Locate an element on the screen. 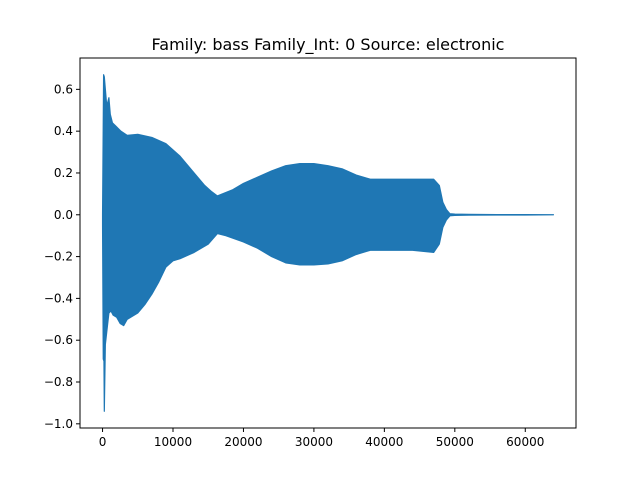  y-tick-label: −1.0 is located at coordinates (58, 424).